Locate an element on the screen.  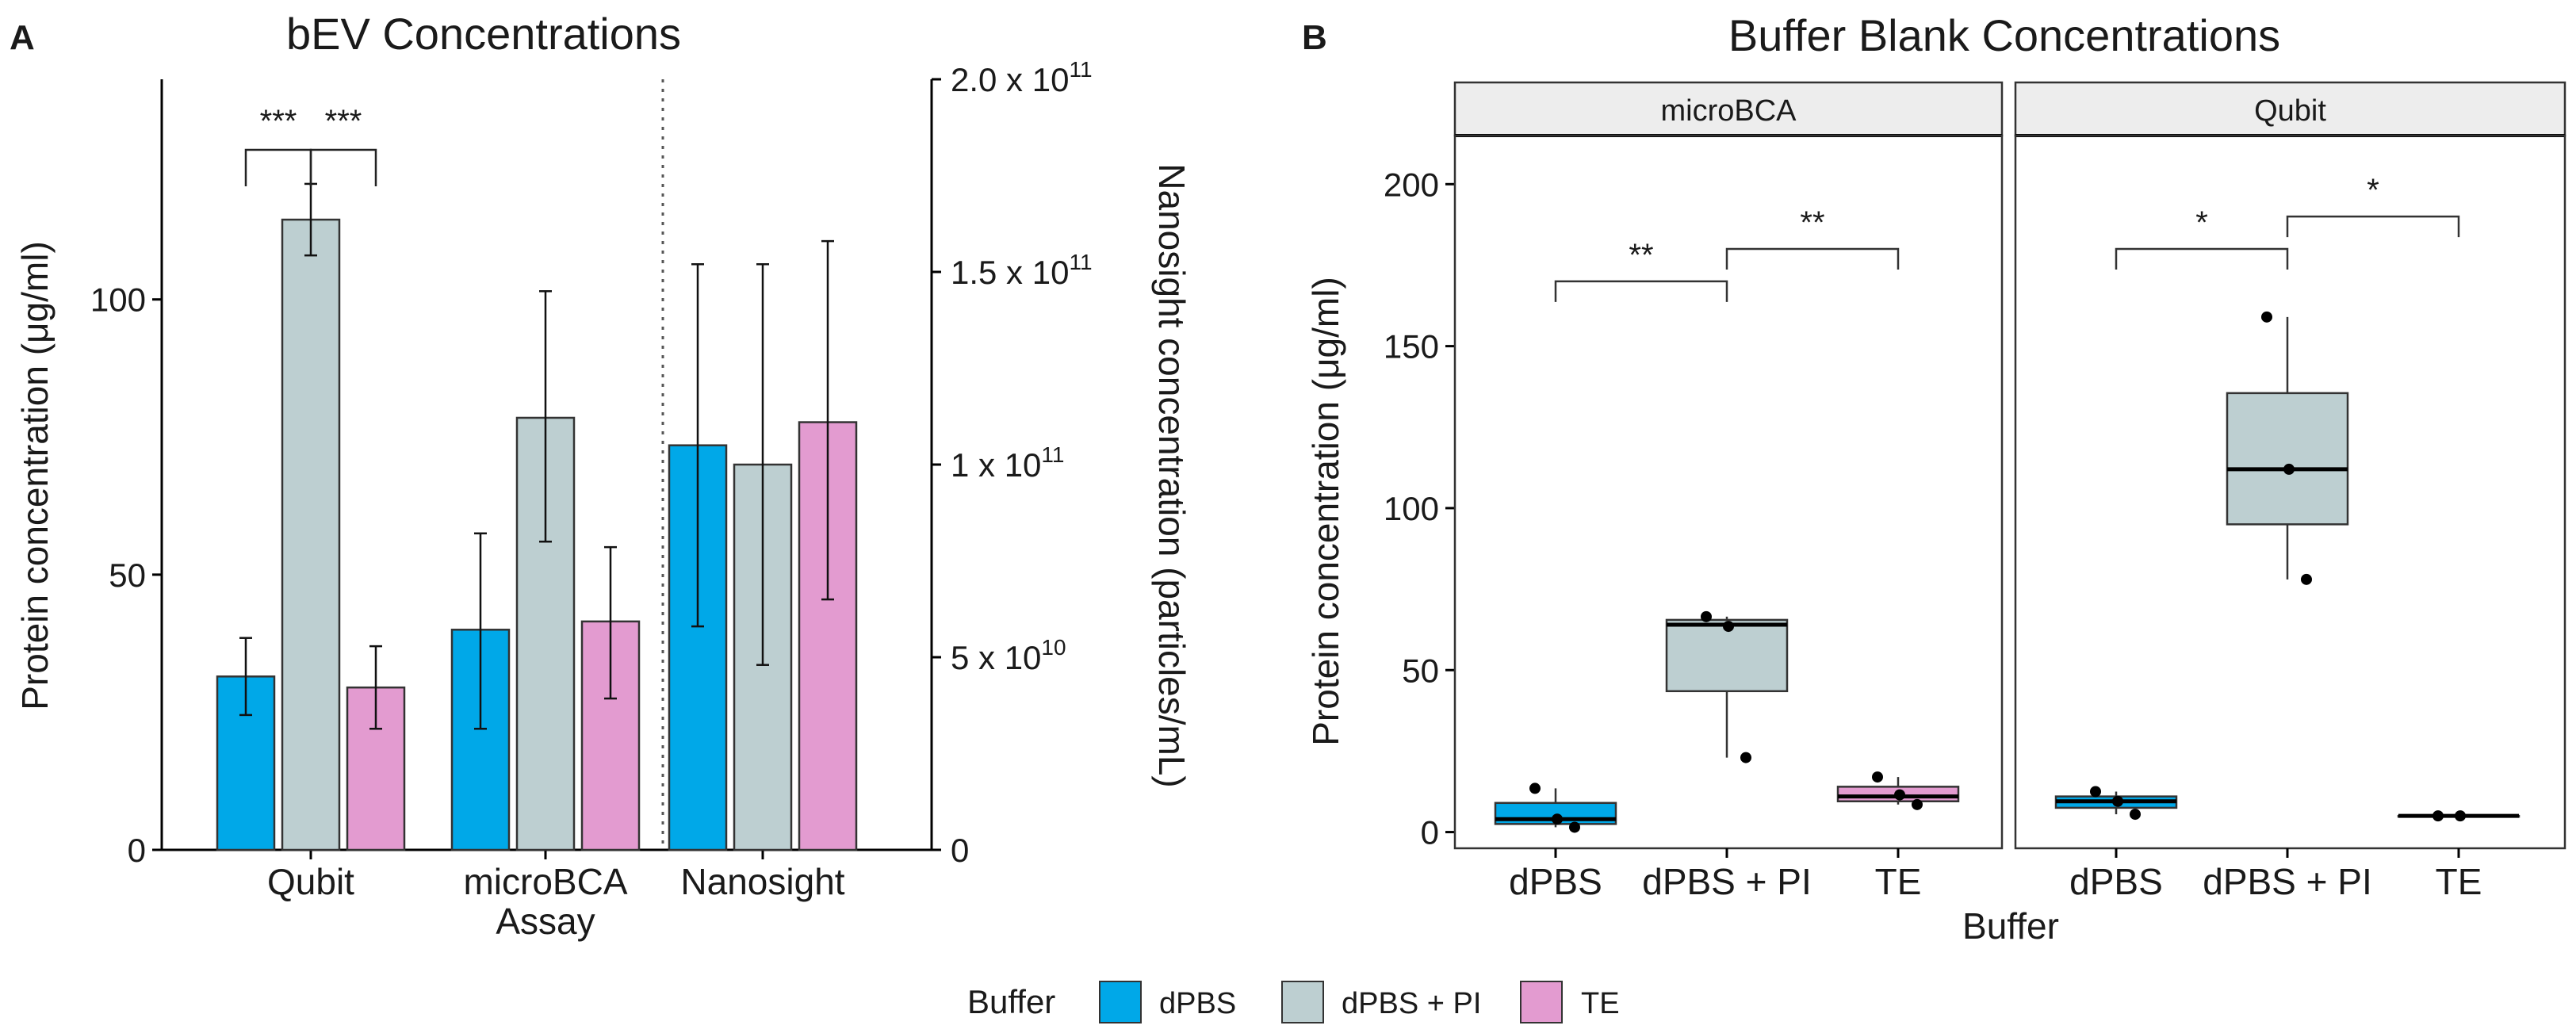
panel-a-y-axis-label: Protein concentration (μg/ml) is located at coordinates (35, 475).